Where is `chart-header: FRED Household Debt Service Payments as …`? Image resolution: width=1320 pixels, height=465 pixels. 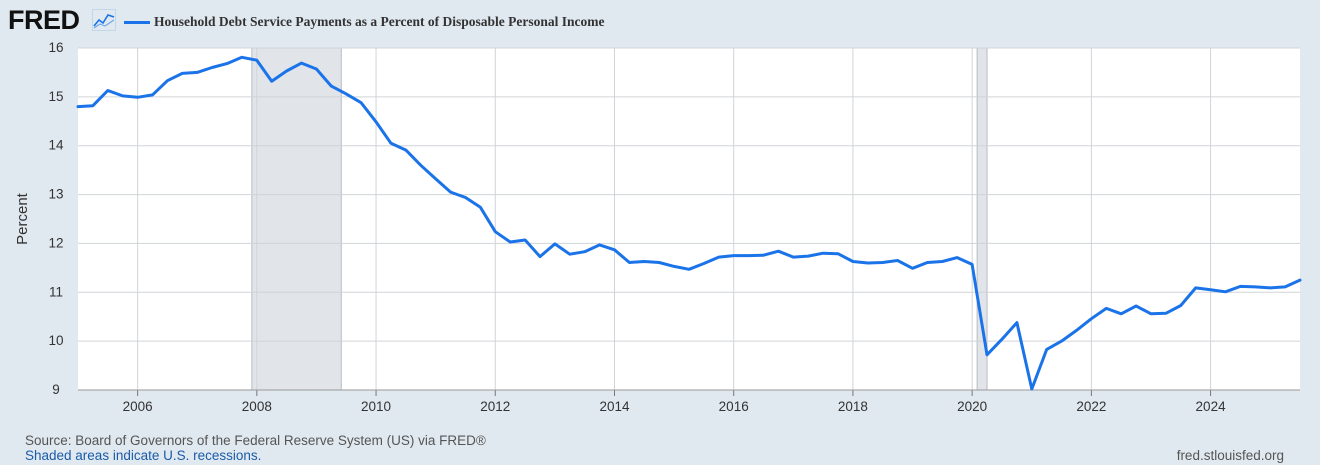 chart-header: FRED Household Debt Service Payments as … is located at coordinates (660, 22).